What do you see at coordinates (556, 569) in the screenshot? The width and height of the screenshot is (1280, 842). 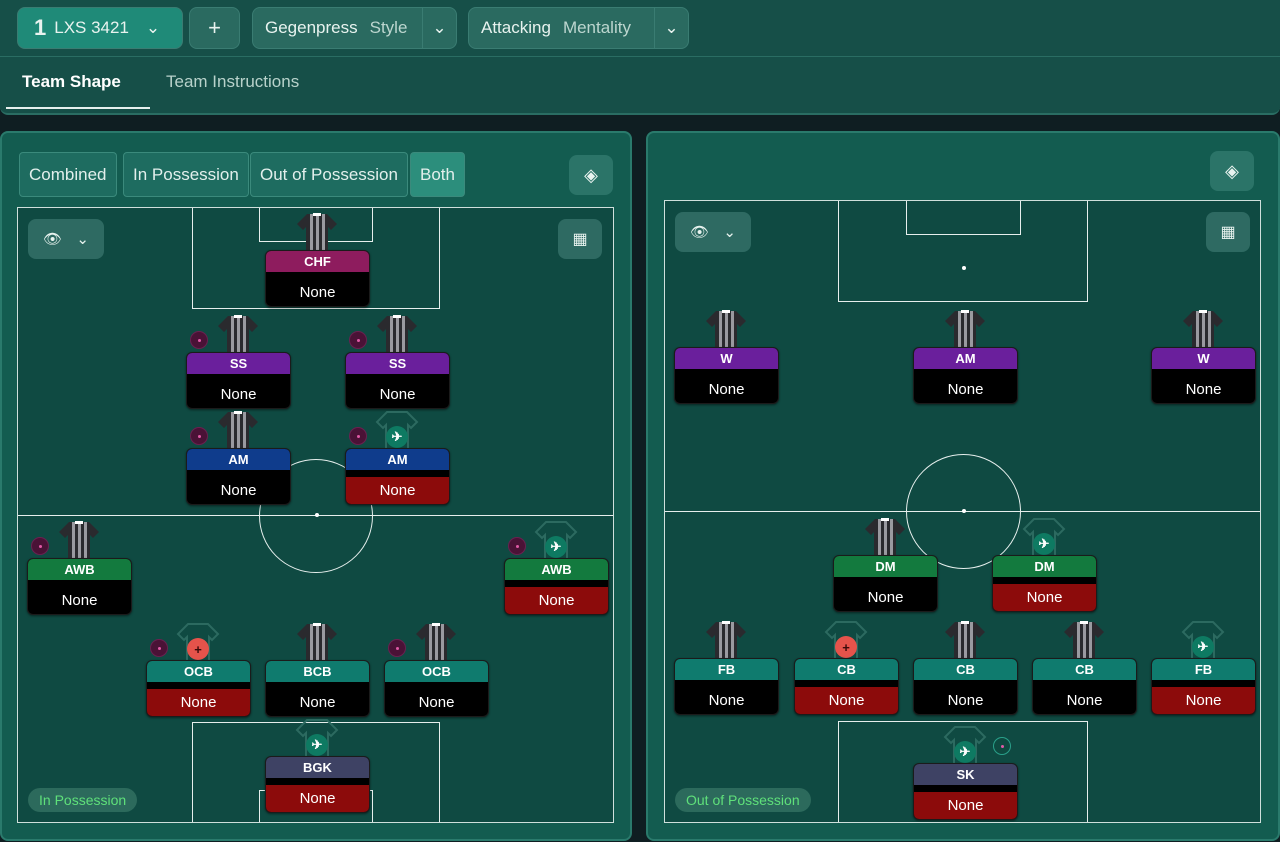 I see `role-label: AWB` at bounding box center [556, 569].